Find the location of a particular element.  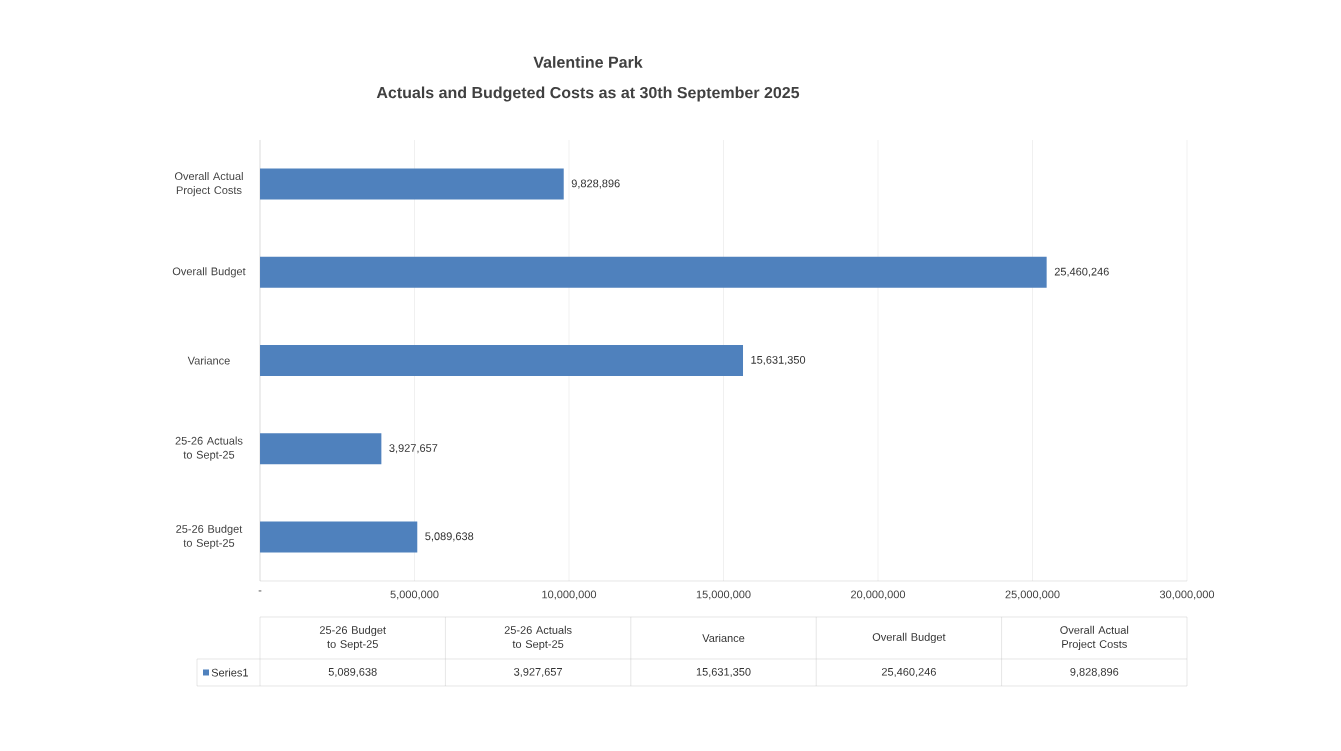

text: 15,631,350 is located at coordinates (723, 672).